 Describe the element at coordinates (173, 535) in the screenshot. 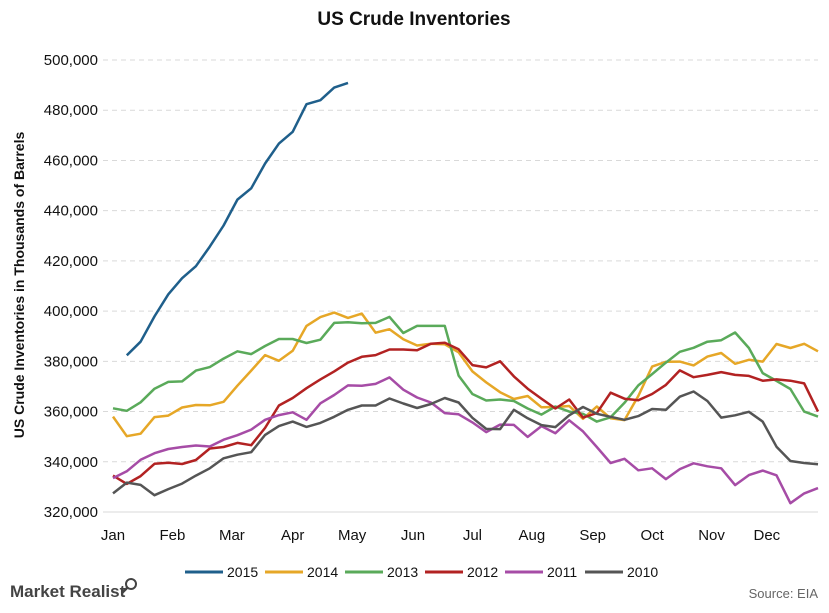

I see `x-tick-label: Feb` at that location.